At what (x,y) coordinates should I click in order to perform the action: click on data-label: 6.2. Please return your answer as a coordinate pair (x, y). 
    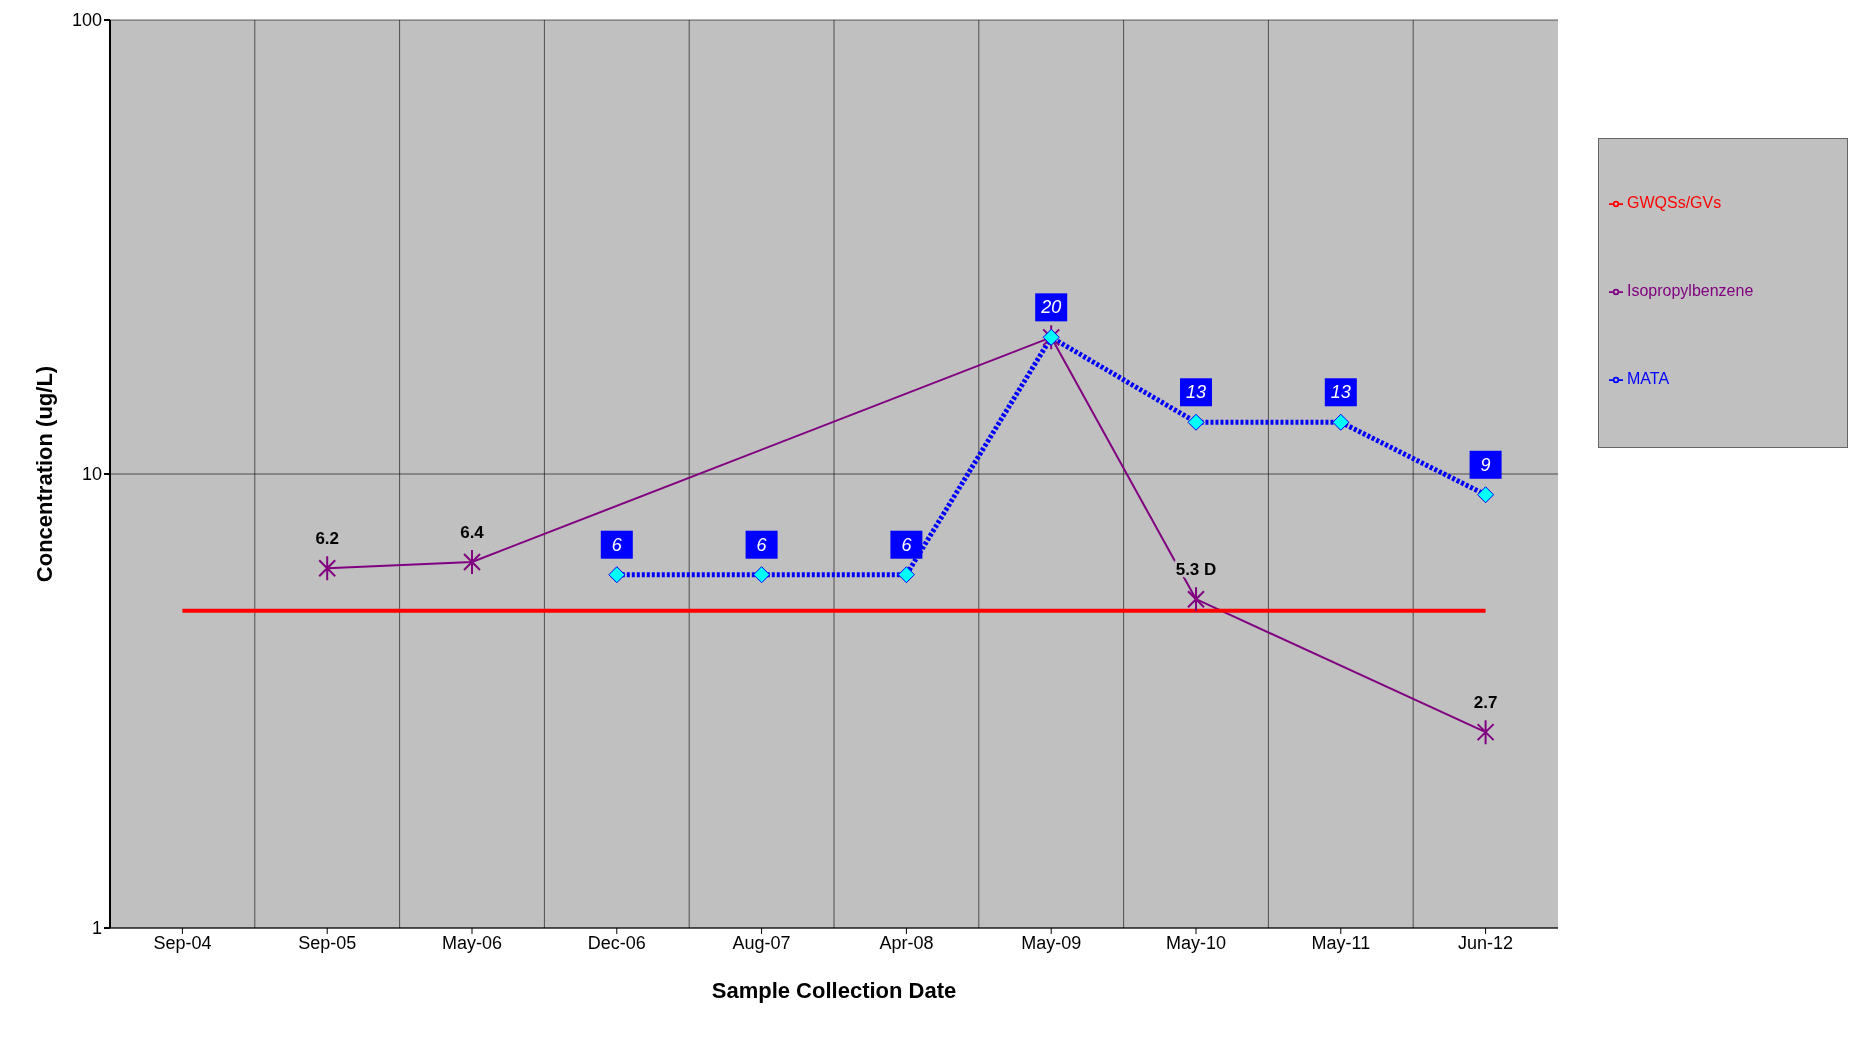
    Looking at the image, I should click on (327, 539).